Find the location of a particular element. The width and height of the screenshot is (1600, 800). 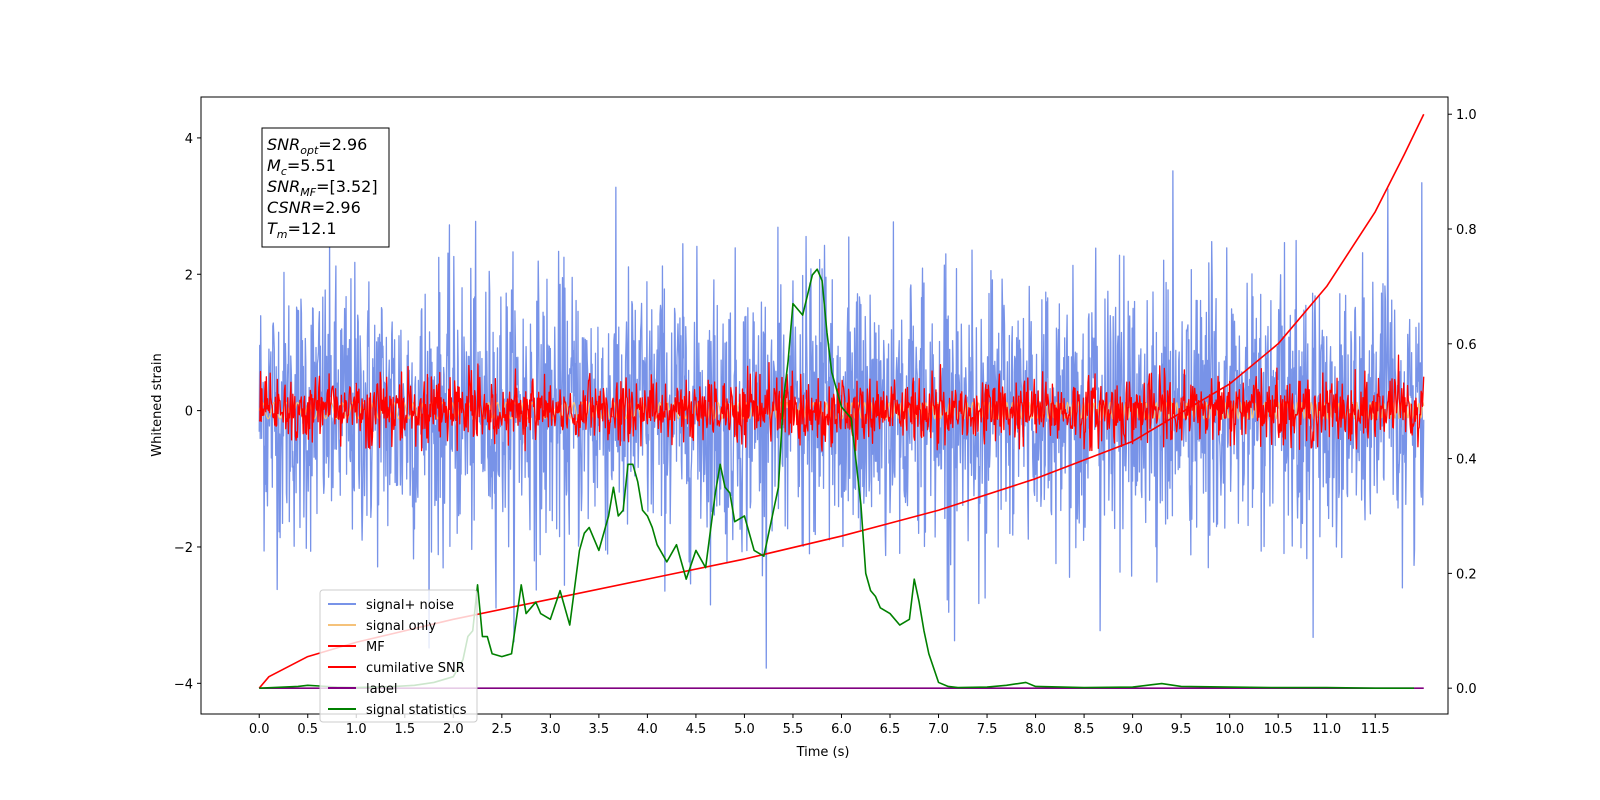

annotation-line: SNRMF=[3.52] is located at coordinates (322, 188).